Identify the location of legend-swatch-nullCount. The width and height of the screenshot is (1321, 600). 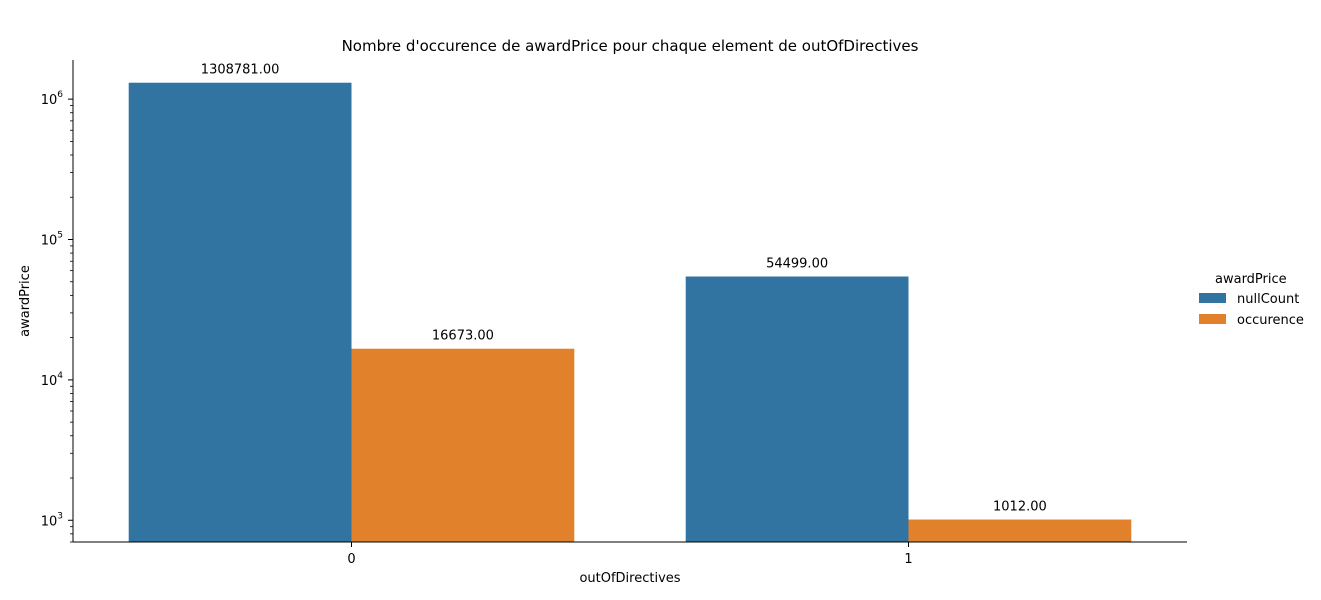
(1212, 298).